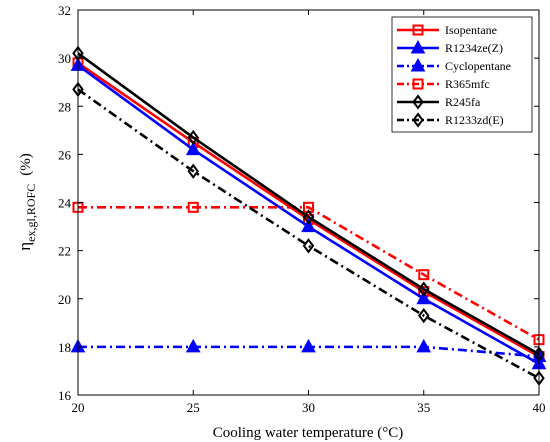 This screenshot has width=550, height=442. I want to click on legend-label: R1233zd(E), so click(474, 120).